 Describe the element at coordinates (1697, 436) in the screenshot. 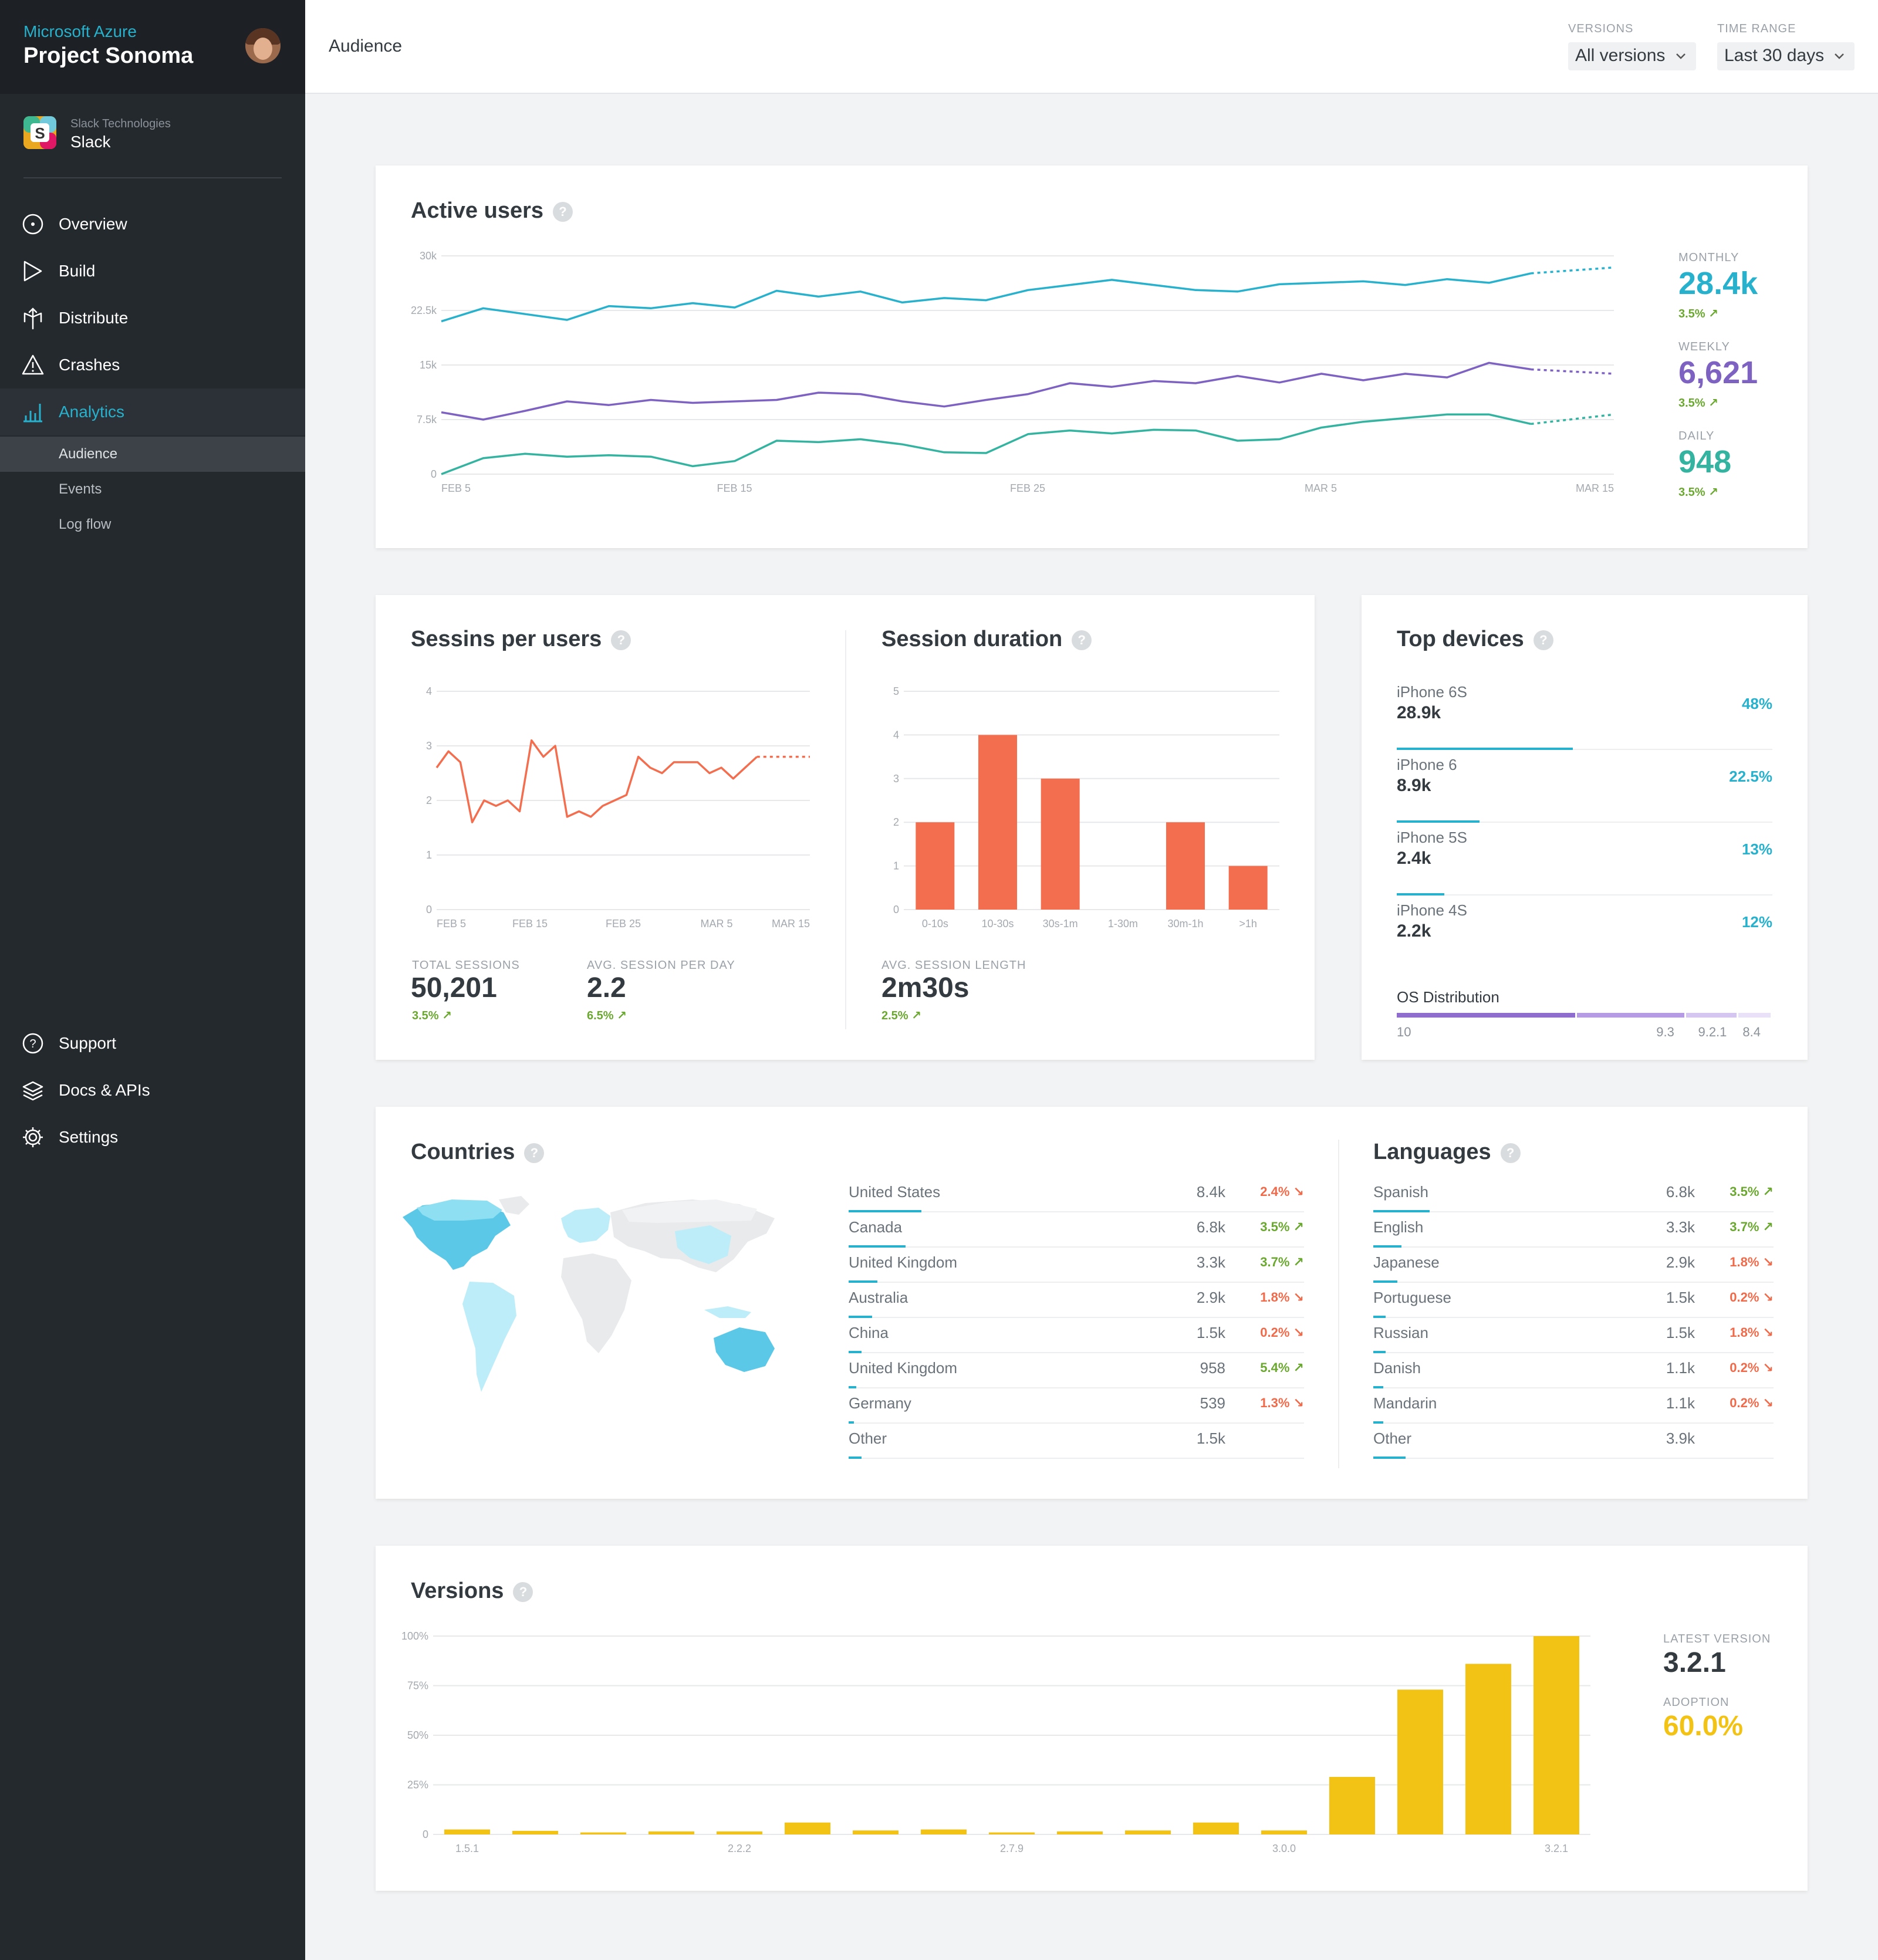

I see `daily-label: DAILY` at that location.